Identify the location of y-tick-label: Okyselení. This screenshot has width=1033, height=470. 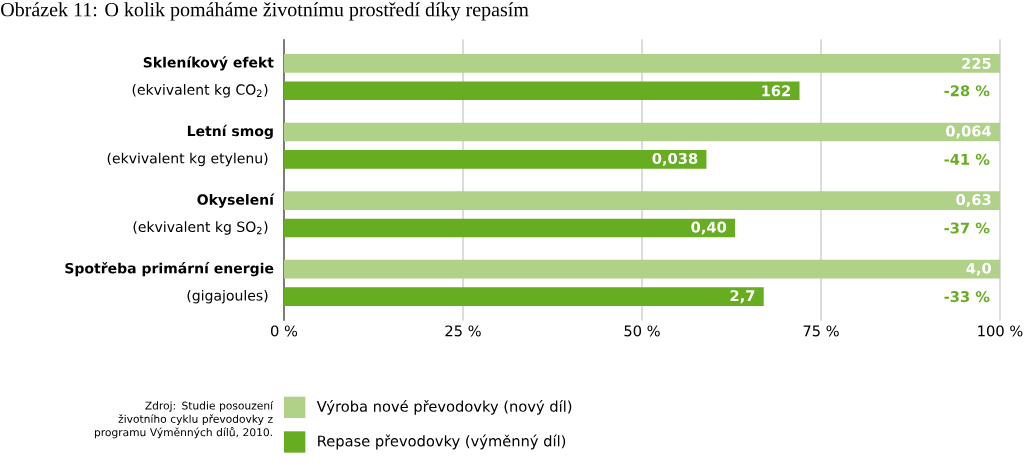
(236, 200).